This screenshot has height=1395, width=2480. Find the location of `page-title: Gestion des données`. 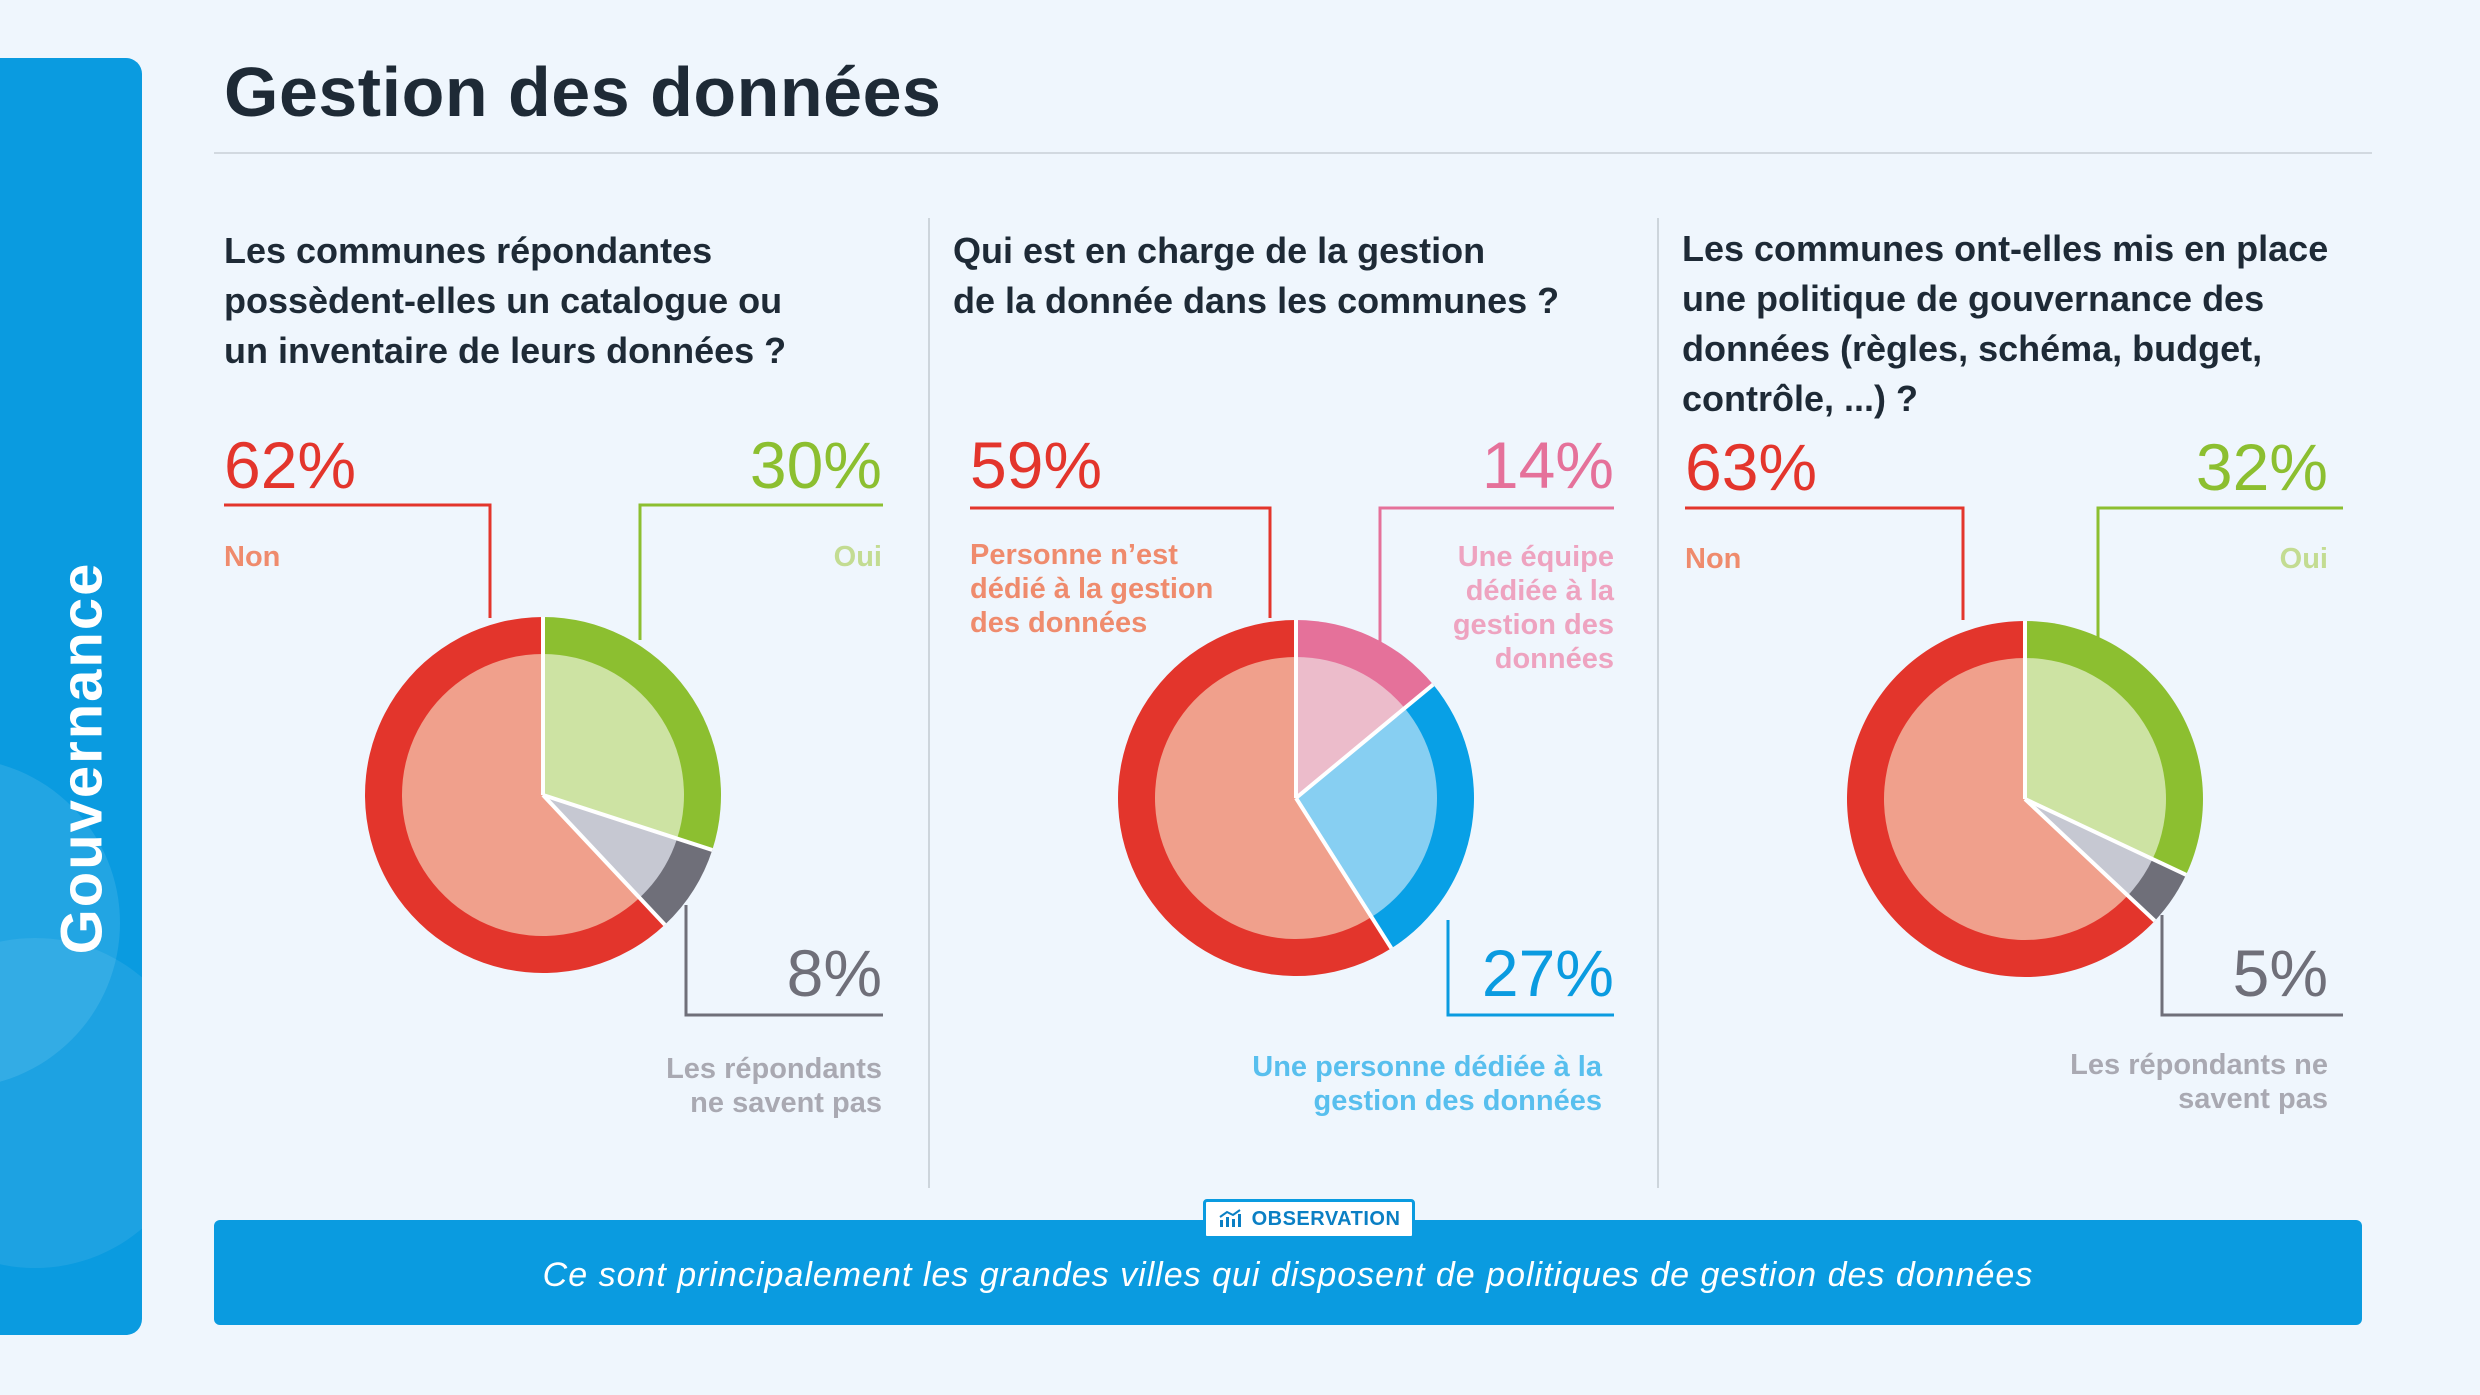

page-title: Gestion des données is located at coordinates (583, 92).